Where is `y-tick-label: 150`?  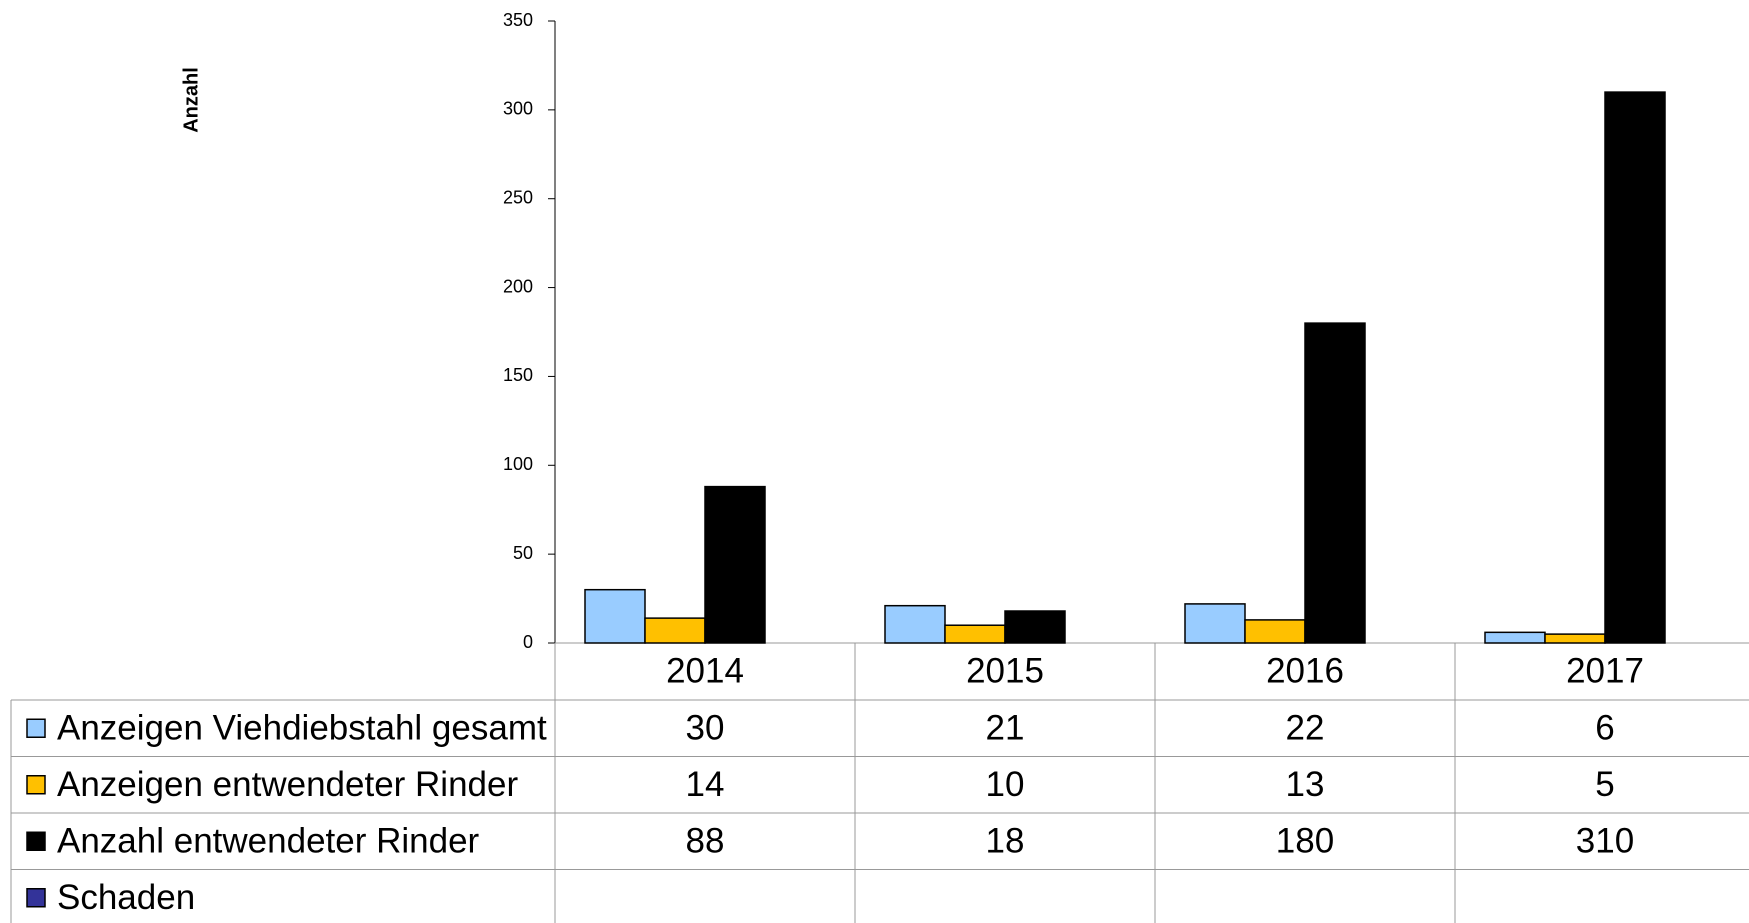 y-tick-label: 150 is located at coordinates (518, 375).